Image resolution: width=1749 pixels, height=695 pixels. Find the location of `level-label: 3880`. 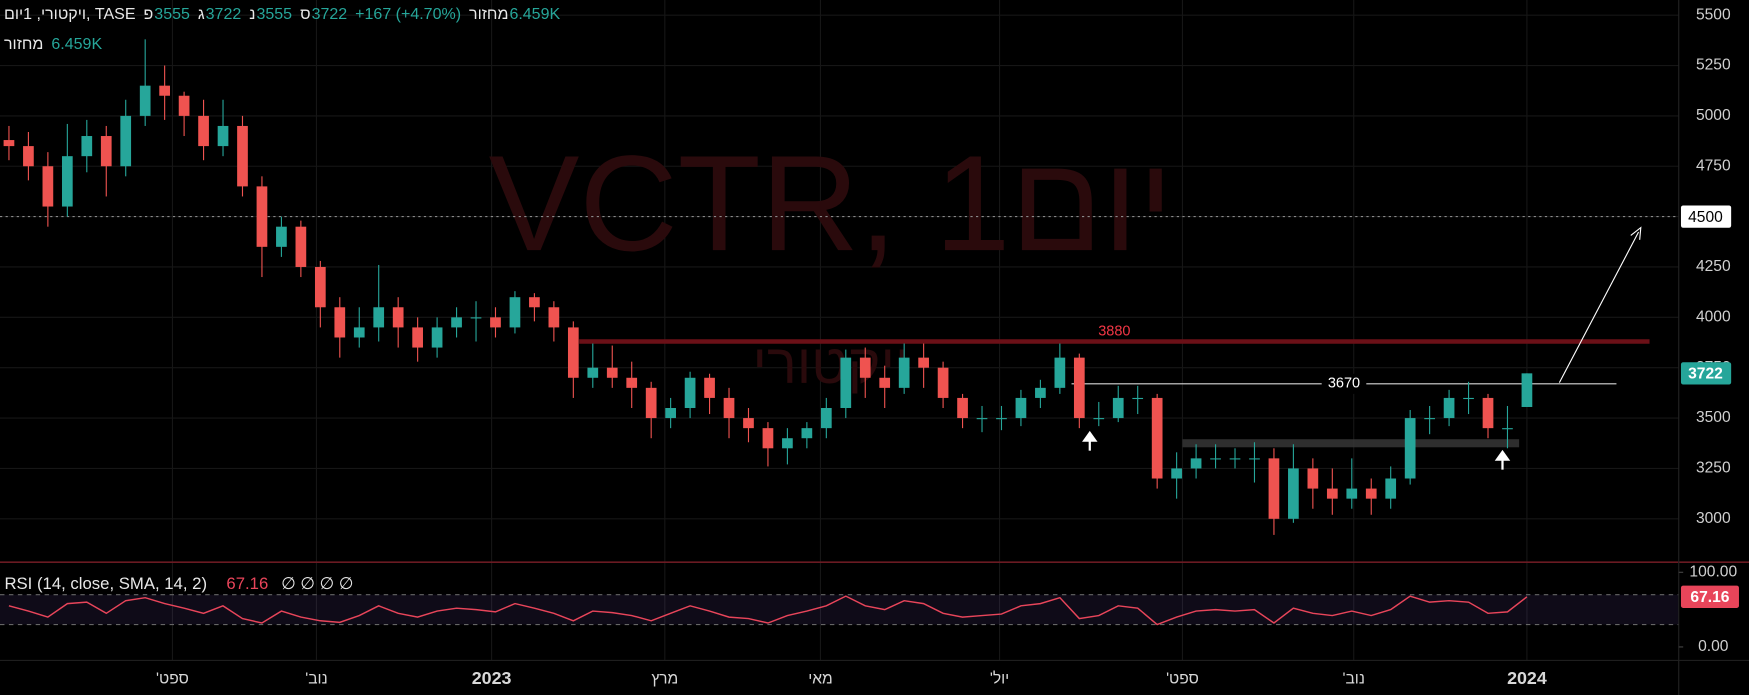

level-label: 3880 is located at coordinates (1114, 331).